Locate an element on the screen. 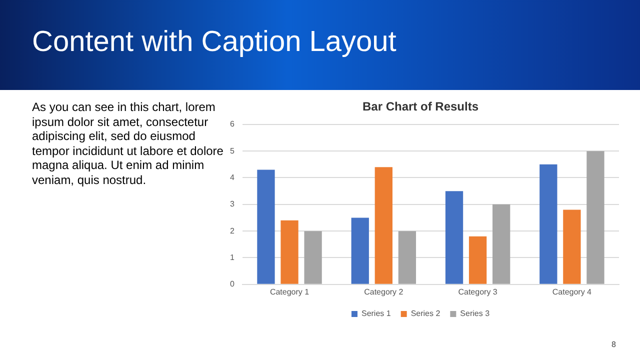 The width and height of the screenshot is (640, 360). chart-title: Bar Chart of Results is located at coordinates (420, 107).